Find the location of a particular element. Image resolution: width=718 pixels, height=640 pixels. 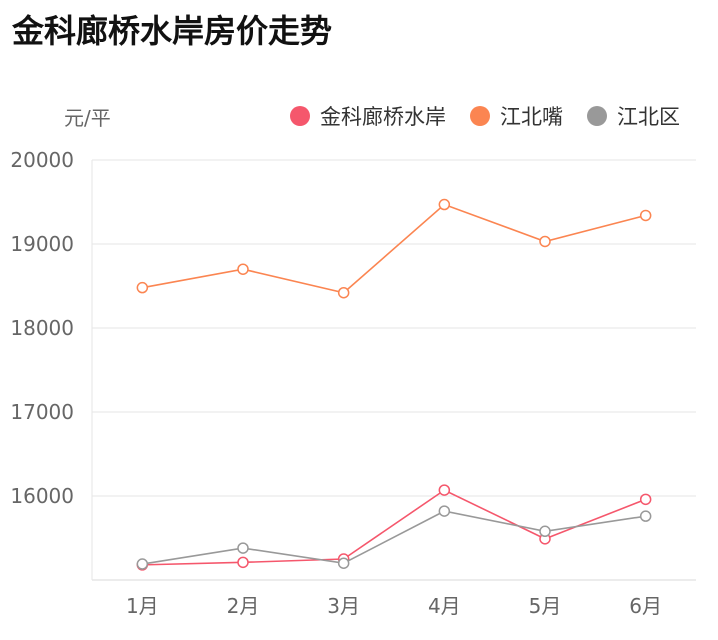

legend-label: 江北嘴 is located at coordinates (531, 117).